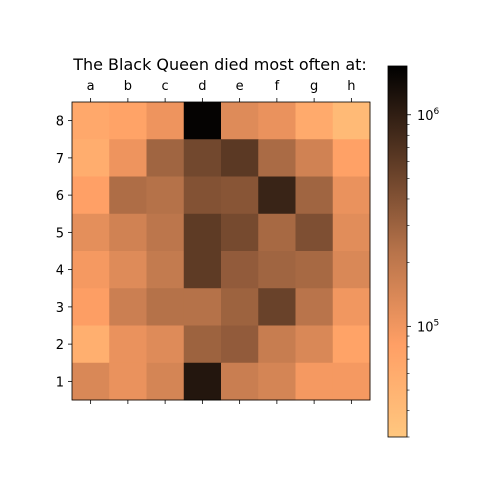 This screenshot has width=480, height=480. Describe the element at coordinates (351, 195) in the screenshot. I see `cell-h6` at that location.